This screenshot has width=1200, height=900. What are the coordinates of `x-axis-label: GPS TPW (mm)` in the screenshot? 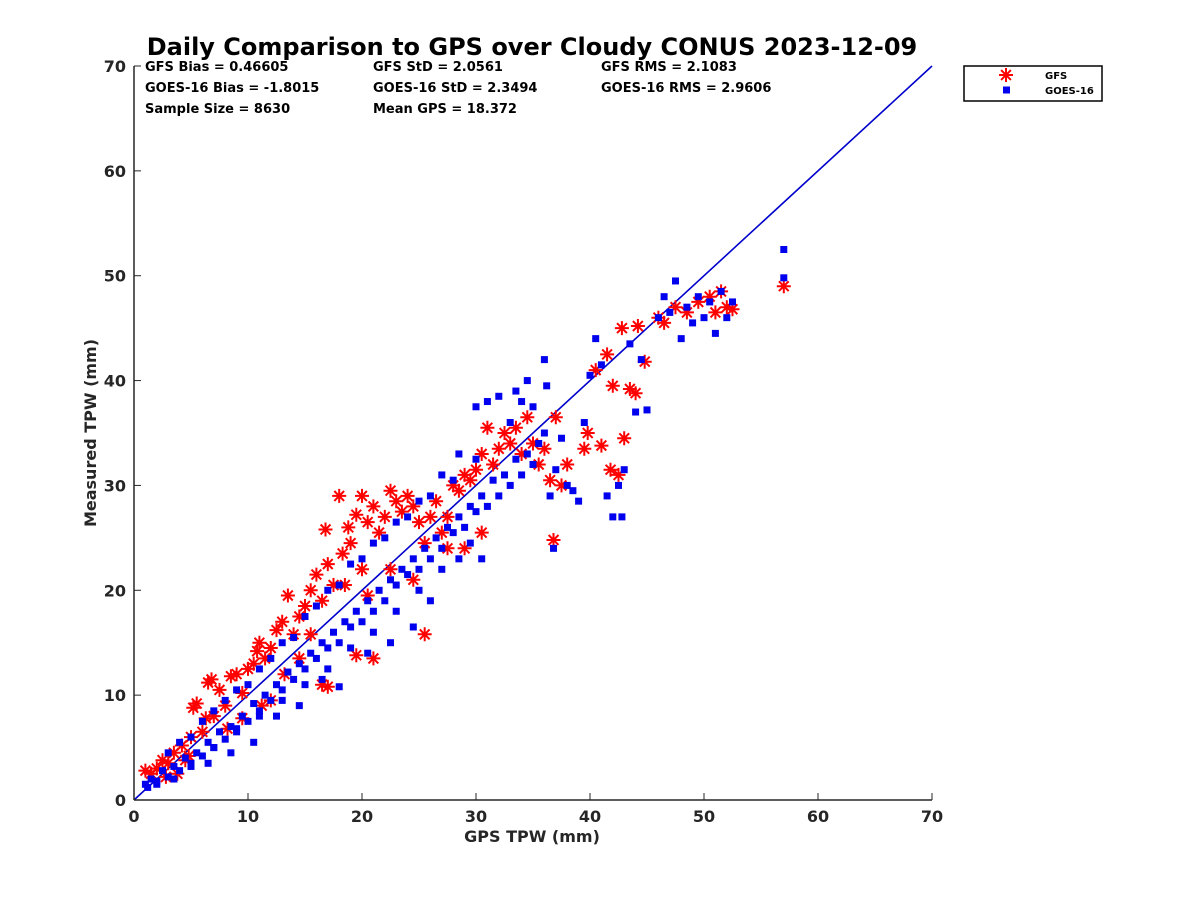 It's located at (532, 836).